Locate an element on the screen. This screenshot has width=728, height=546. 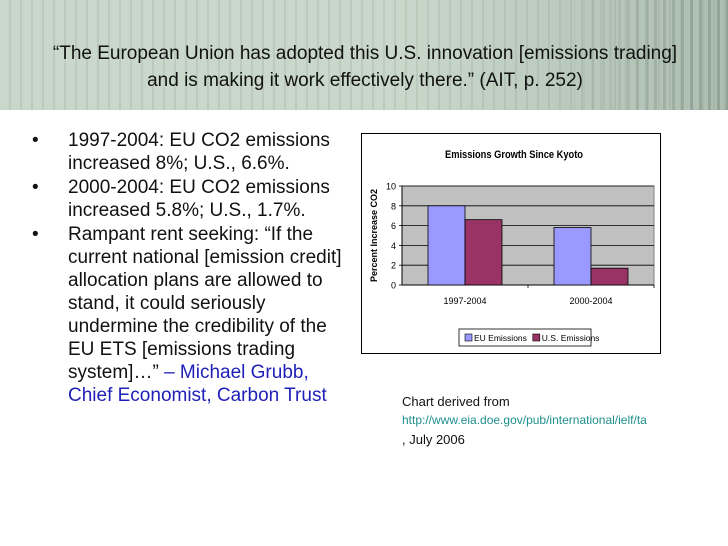
legend-box is located at coordinates (525, 337).